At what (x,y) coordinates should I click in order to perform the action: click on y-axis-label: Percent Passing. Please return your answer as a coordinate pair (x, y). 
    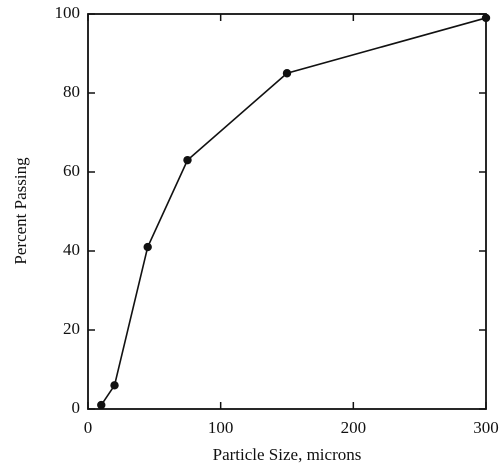
    Looking at the image, I should click on (20, 211).